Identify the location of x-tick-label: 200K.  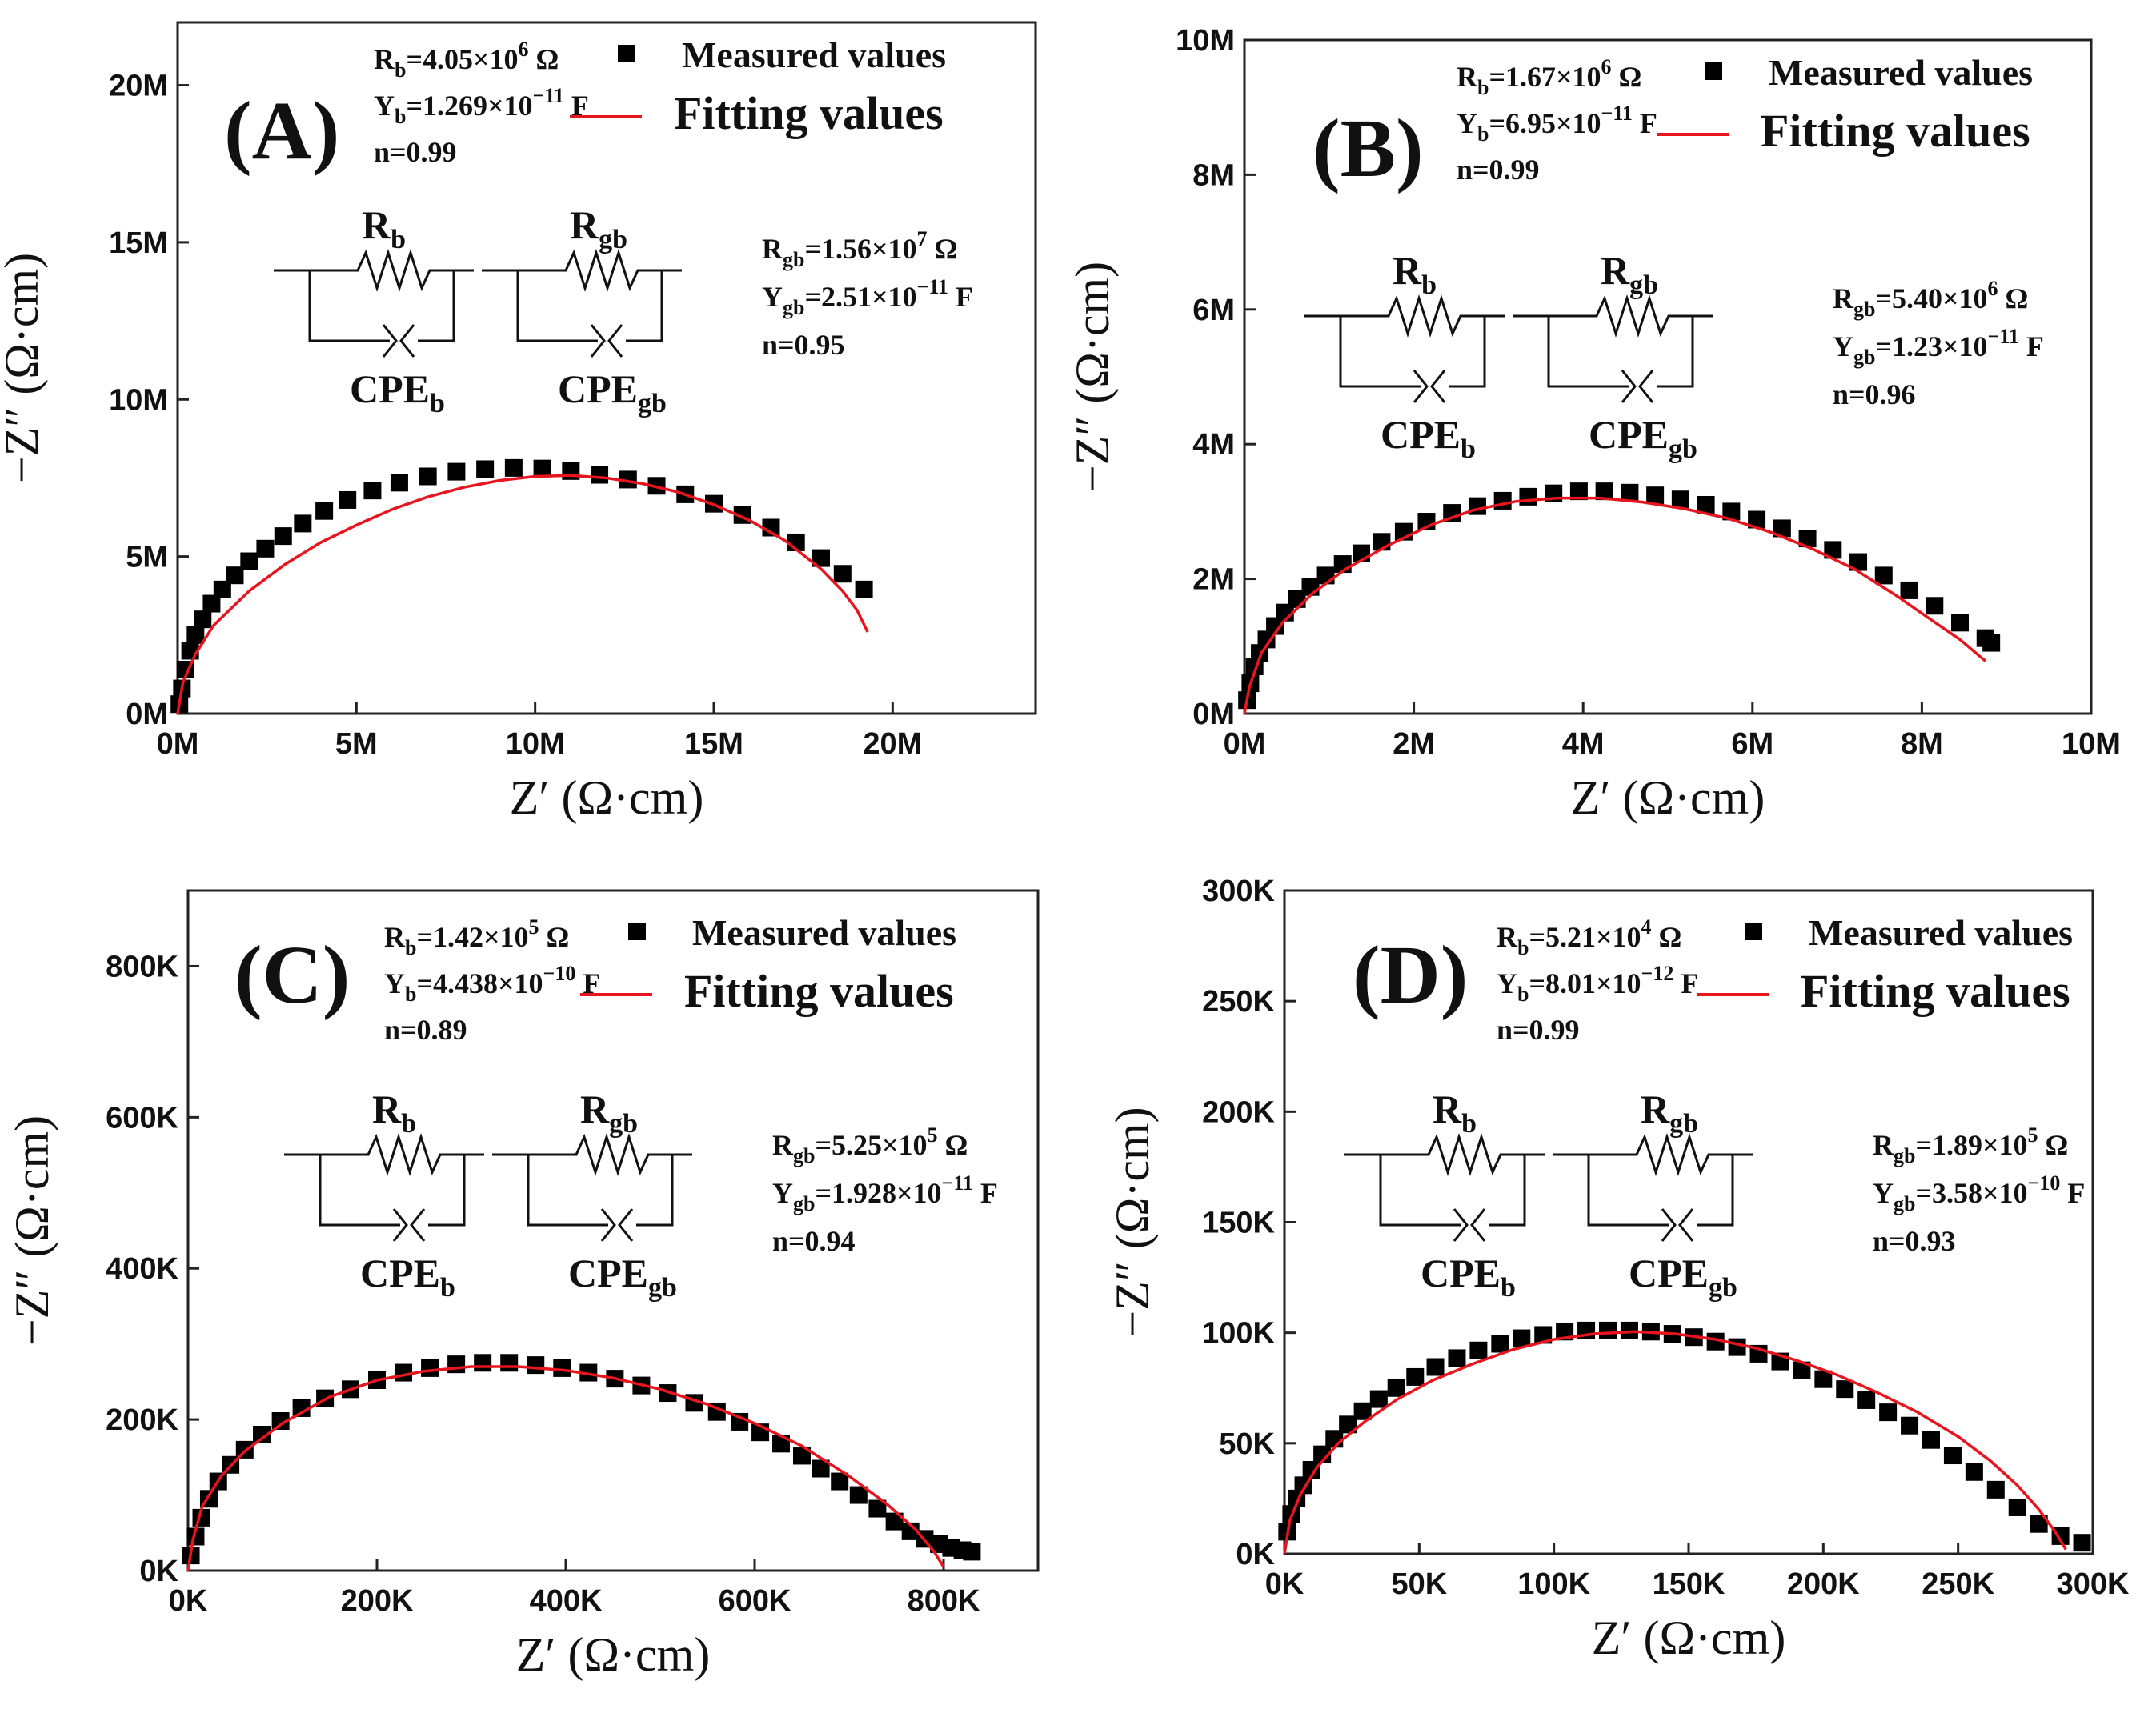
(377, 1601).